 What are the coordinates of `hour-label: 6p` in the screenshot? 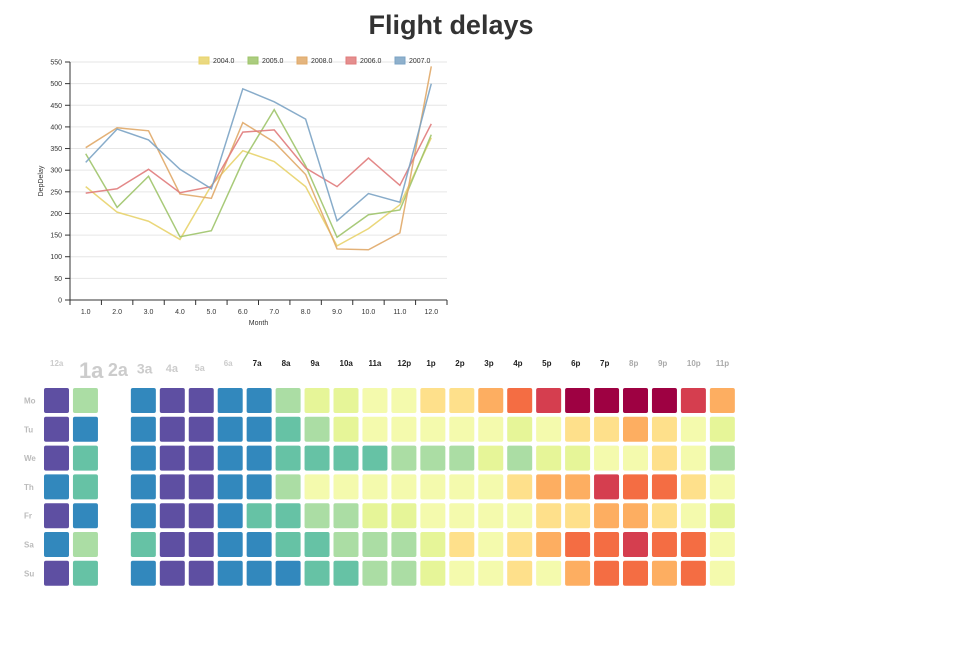 It's located at (575, 363).